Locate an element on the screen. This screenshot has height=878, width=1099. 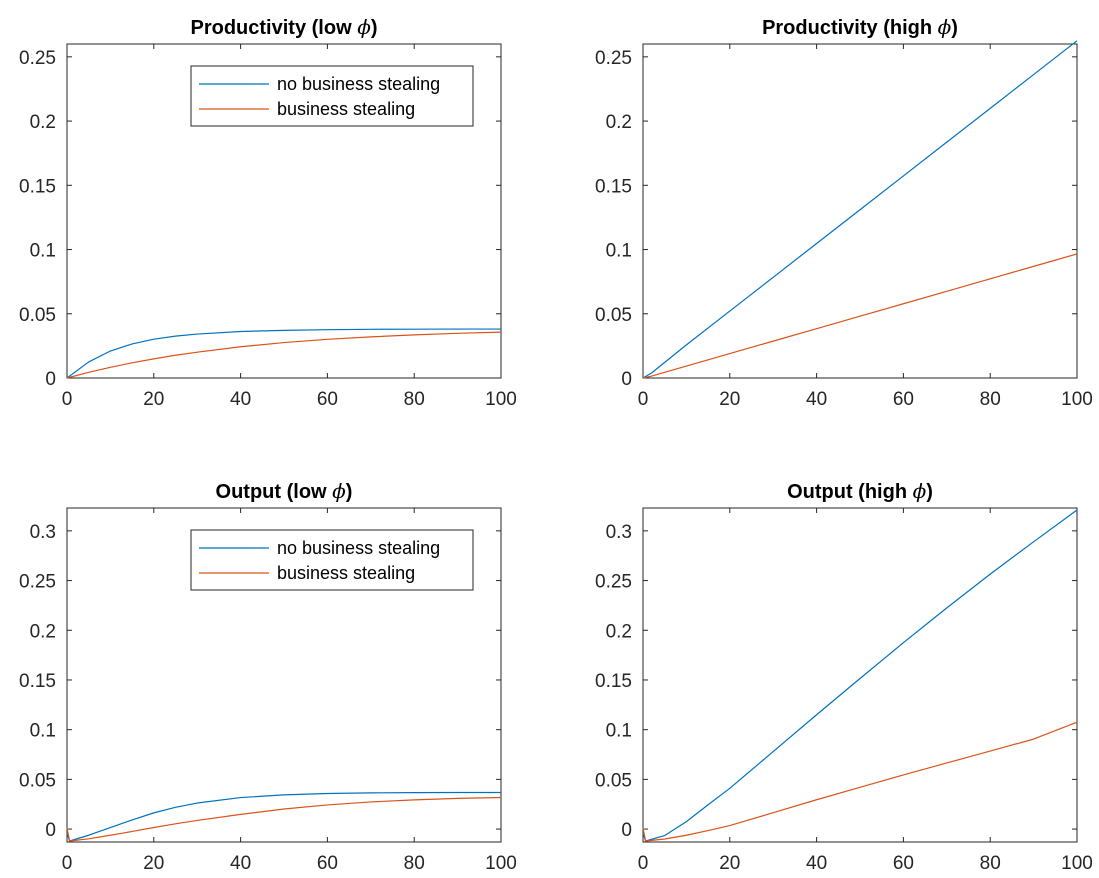
chart-title-text: Output (low is located at coordinates (274, 492).